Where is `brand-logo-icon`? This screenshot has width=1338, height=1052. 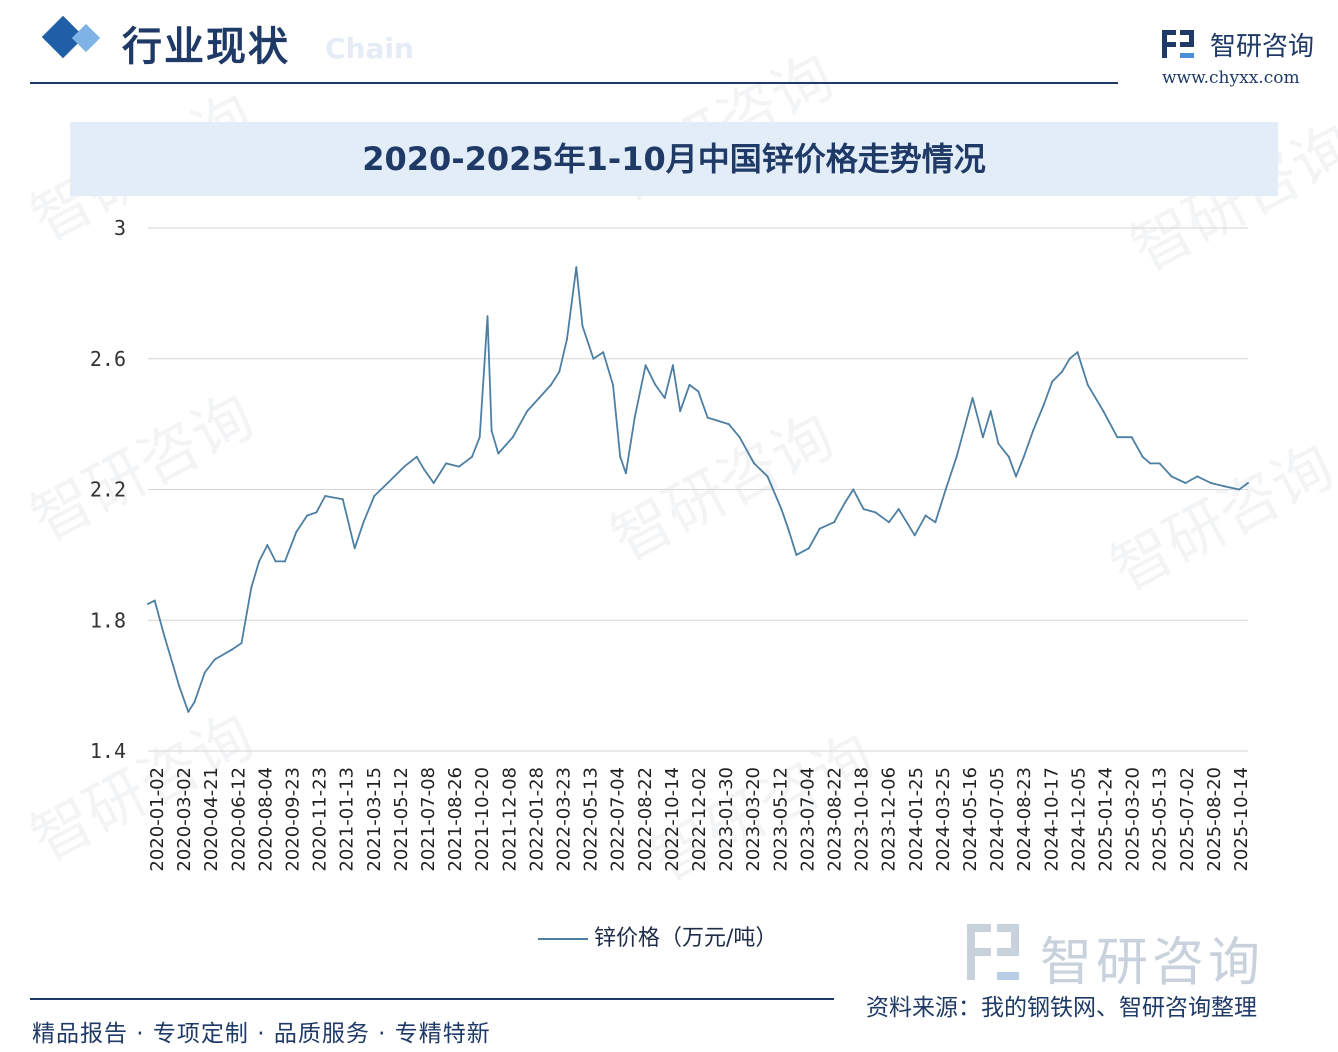
brand-logo-icon is located at coordinates (1178, 44).